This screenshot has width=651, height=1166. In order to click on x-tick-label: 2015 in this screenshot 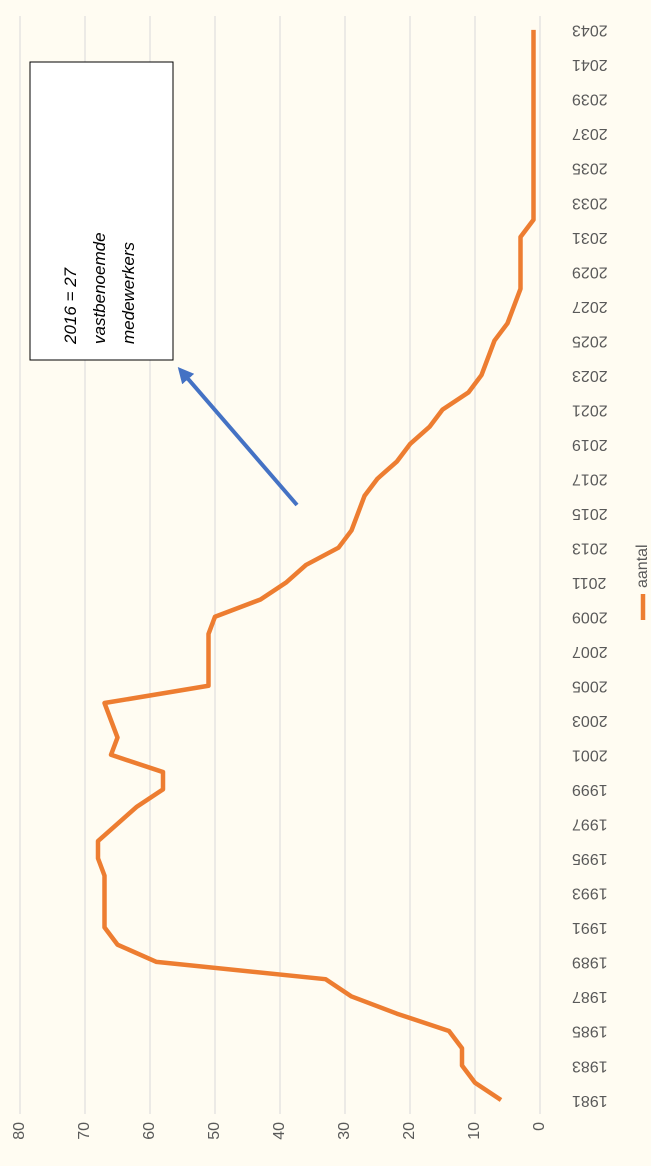, I will do `click(590, 513)`.